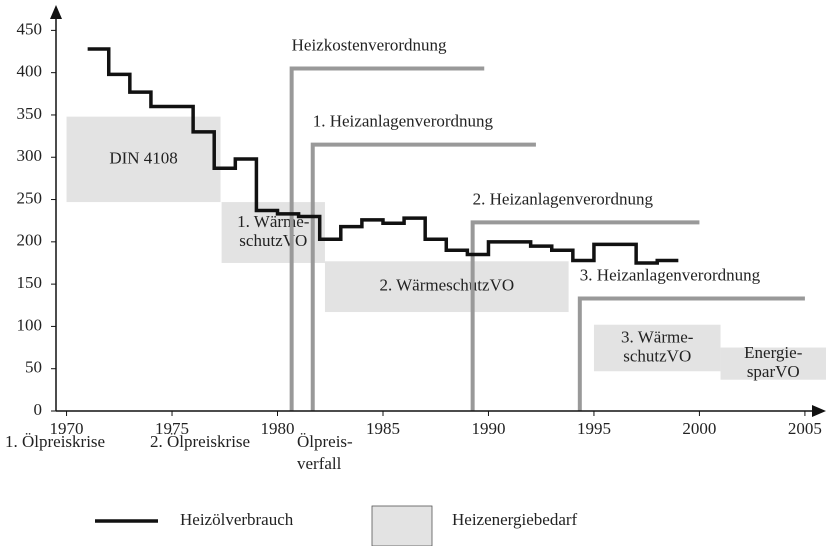 This screenshot has height=546, width=828. Describe the element at coordinates (594, 428) in the screenshot. I see `x-tick-label: 1995` at that location.